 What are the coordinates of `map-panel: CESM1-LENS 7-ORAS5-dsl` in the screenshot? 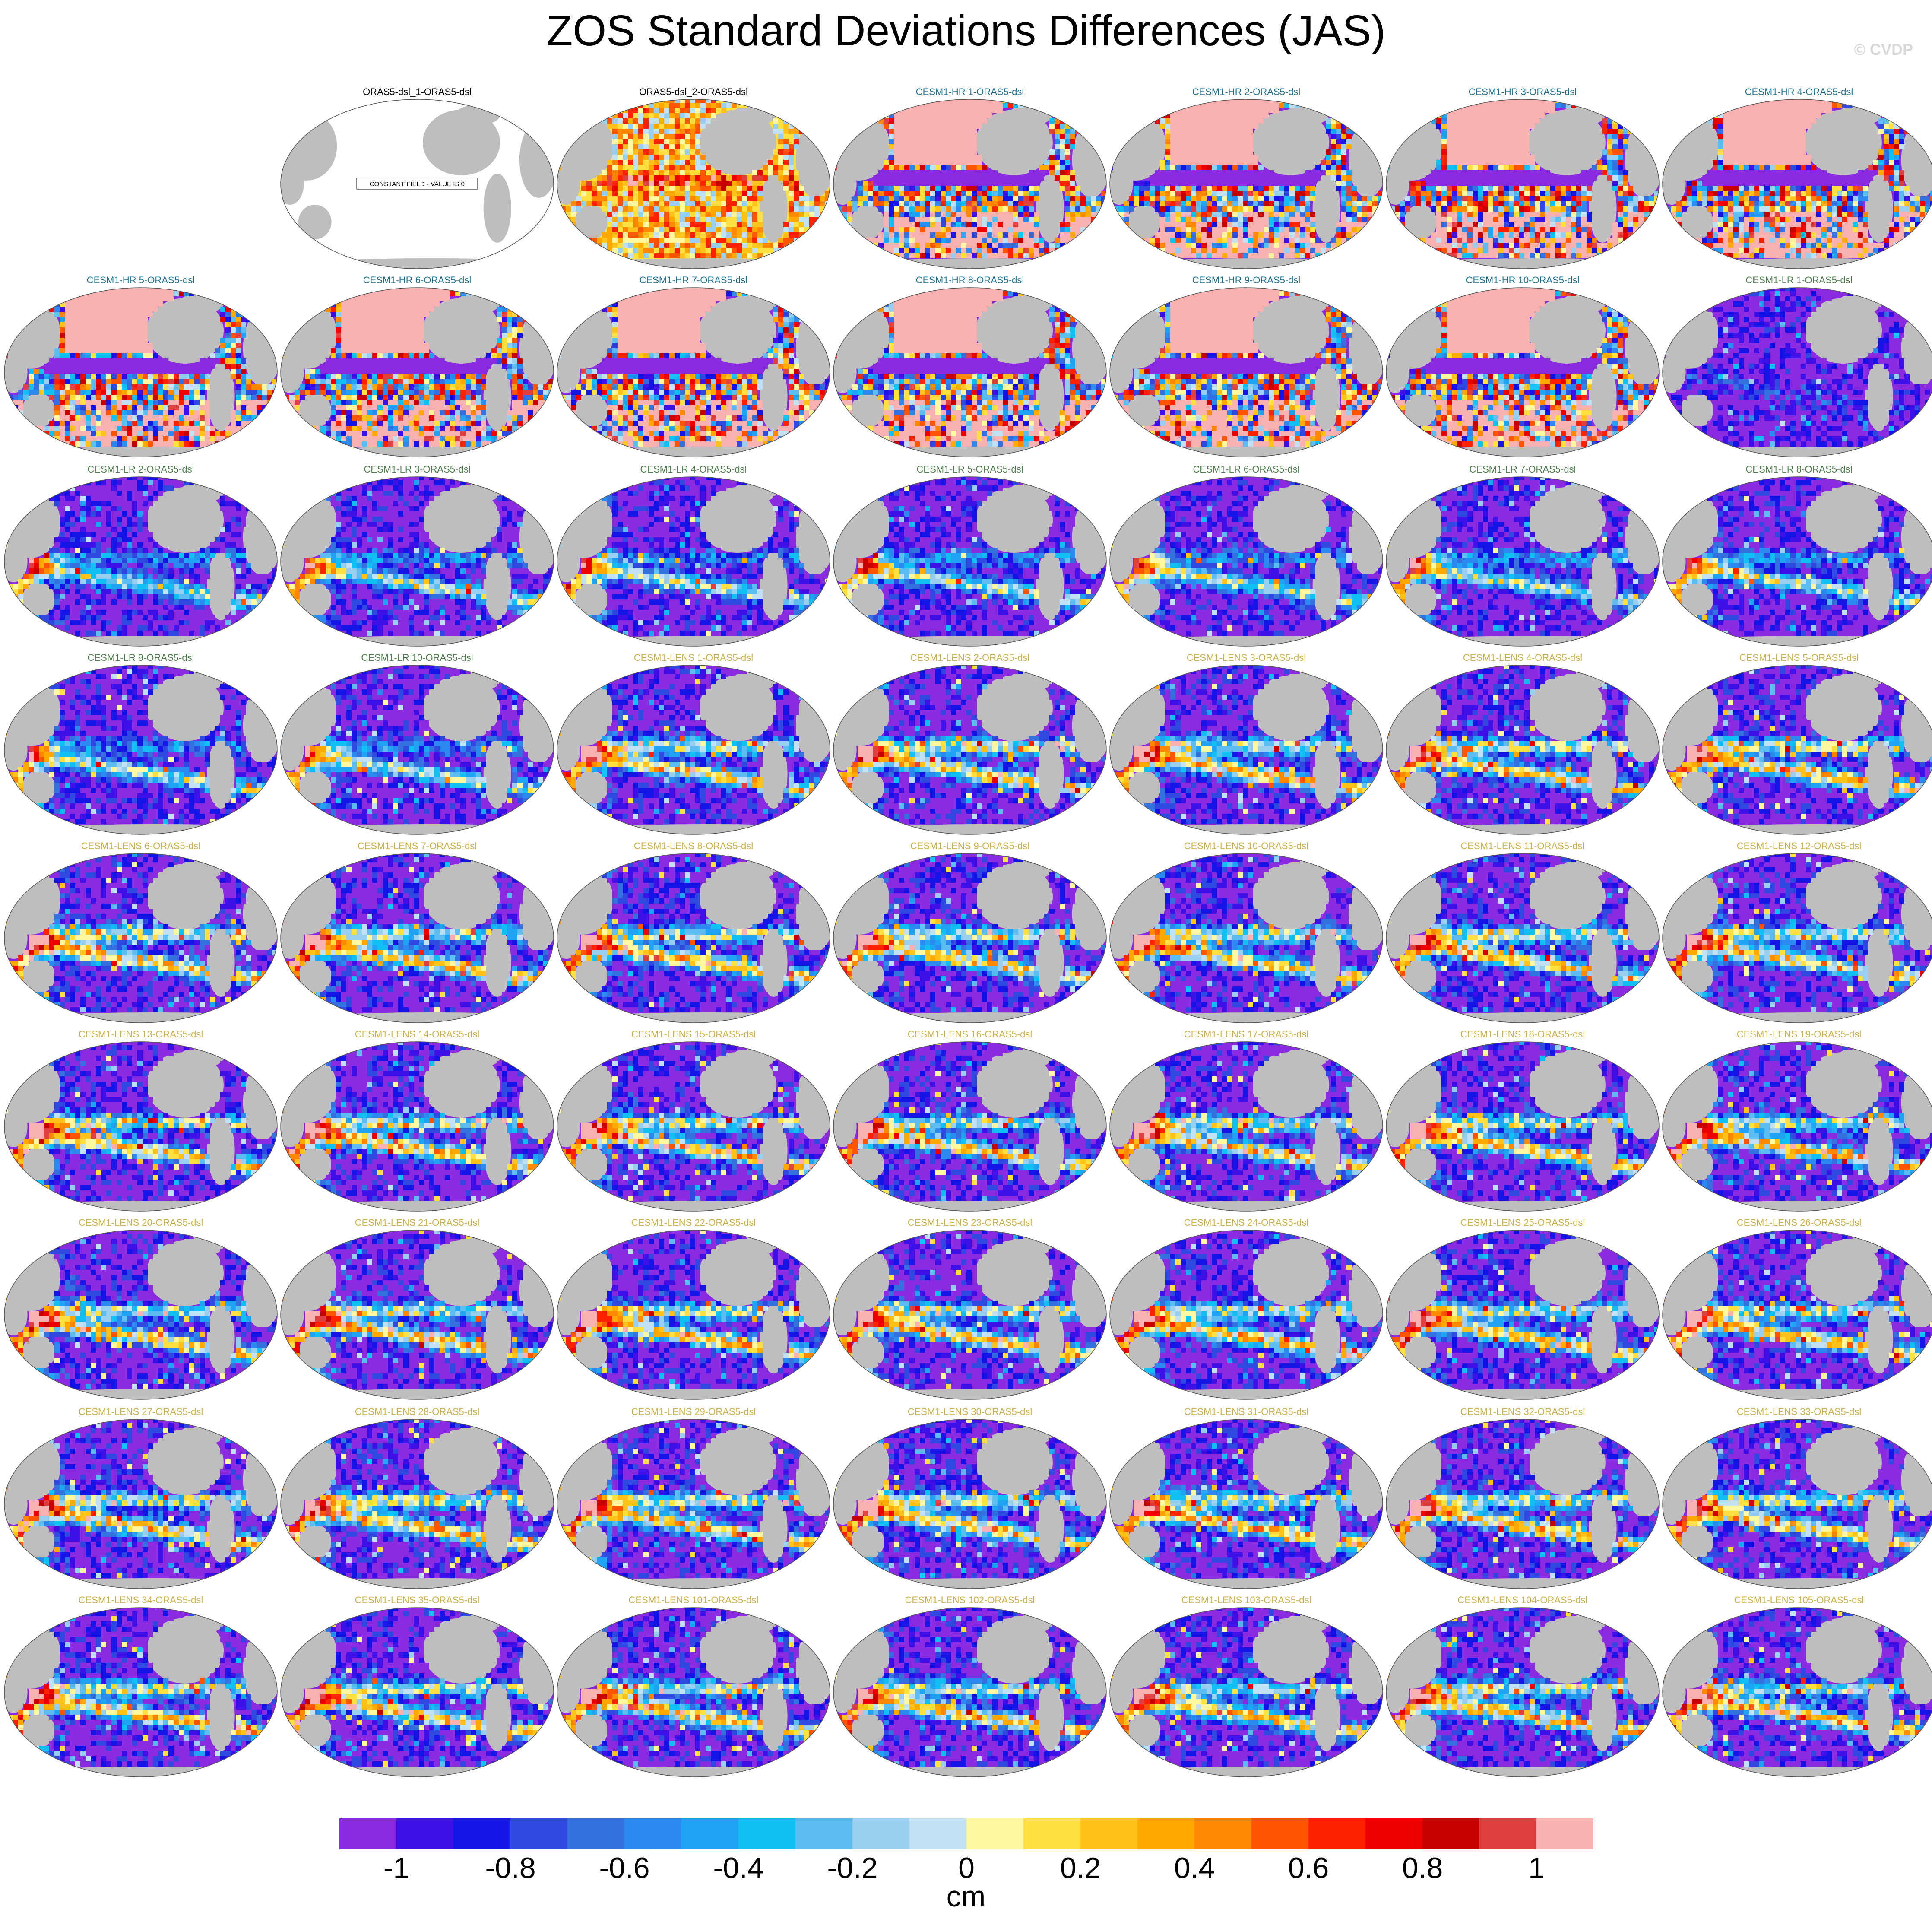 It's located at (417, 934).